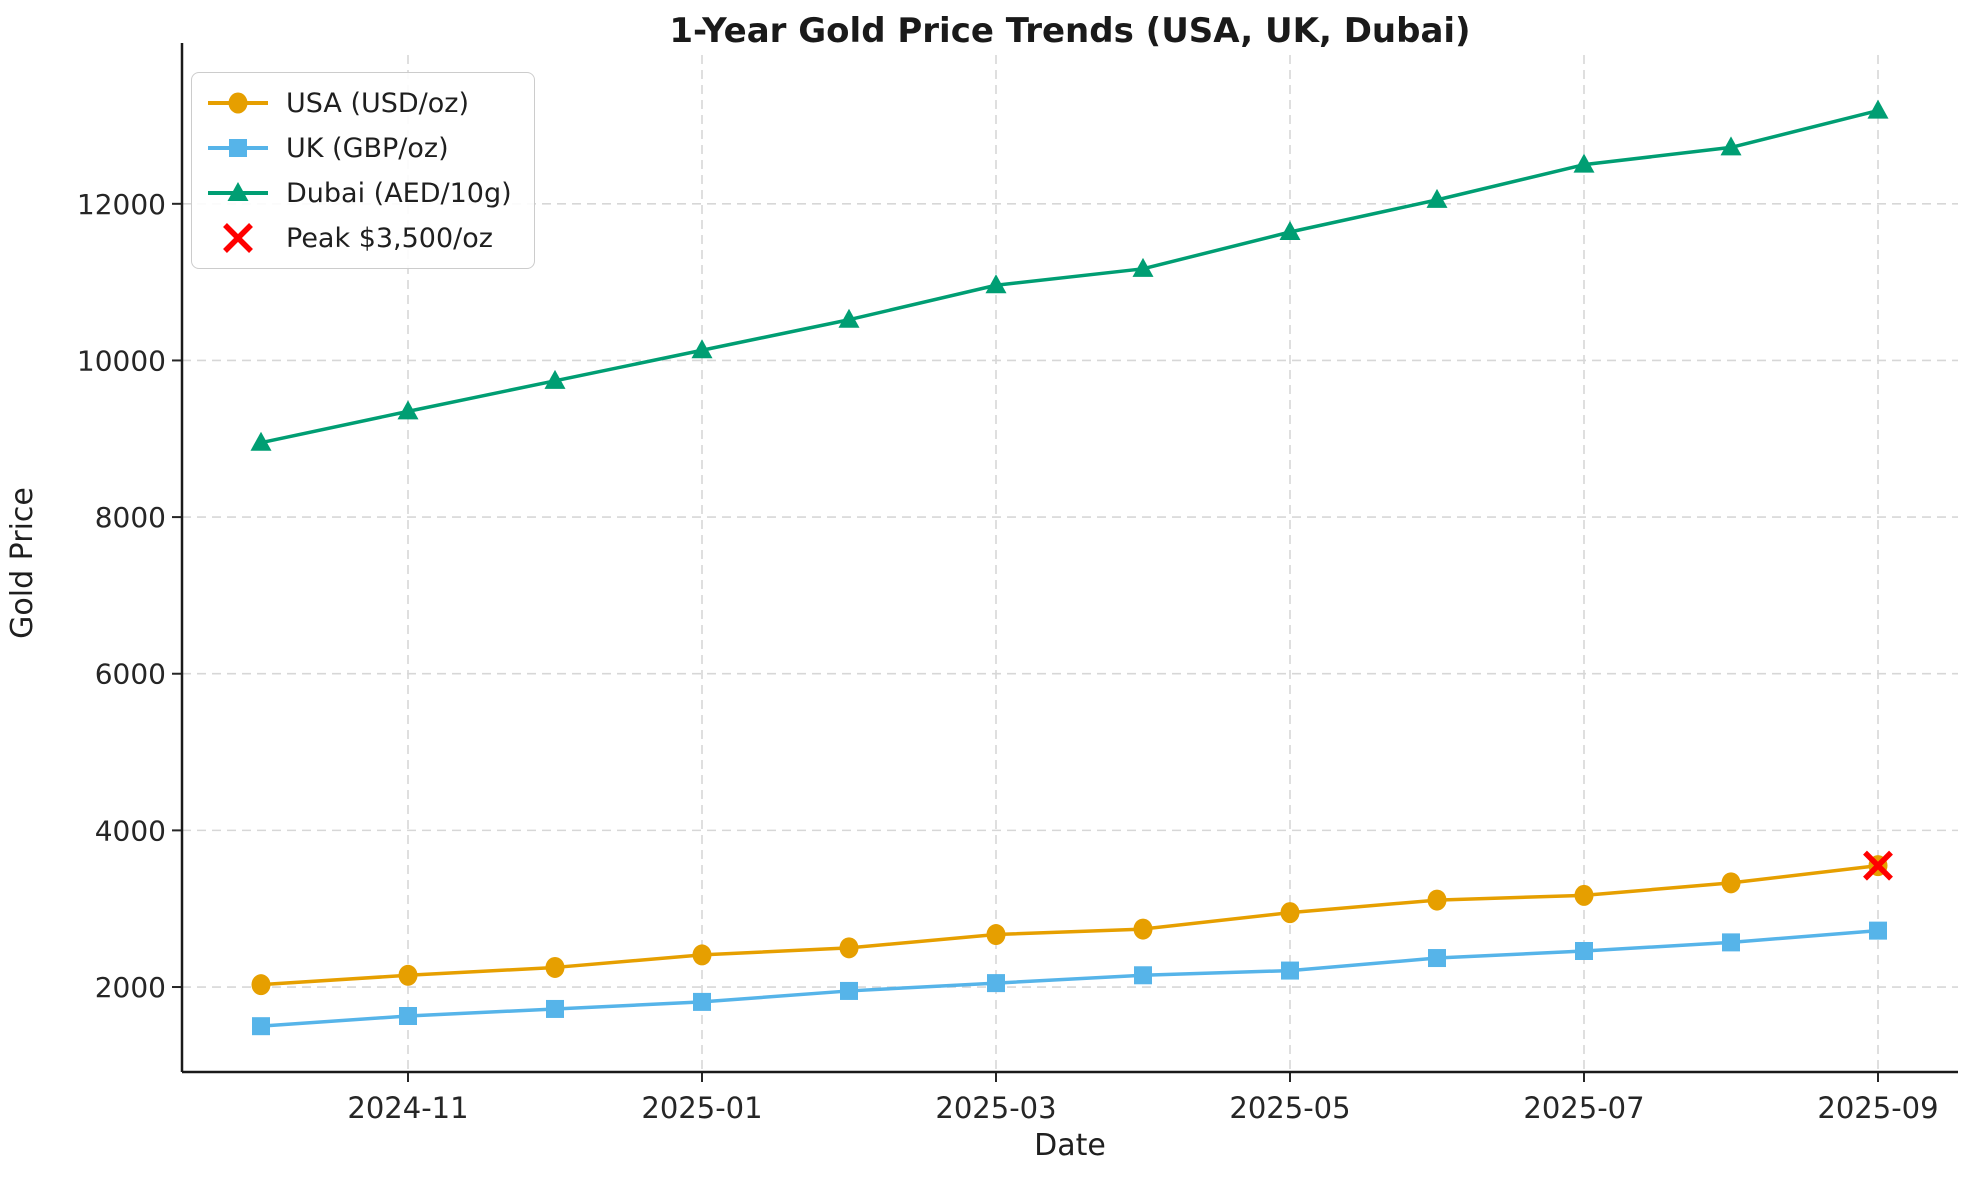 Image resolution: width=1977 pixels, height=1180 pixels. I want to click on legend-item-1: UK (GBP/oz), so click(359, 148).